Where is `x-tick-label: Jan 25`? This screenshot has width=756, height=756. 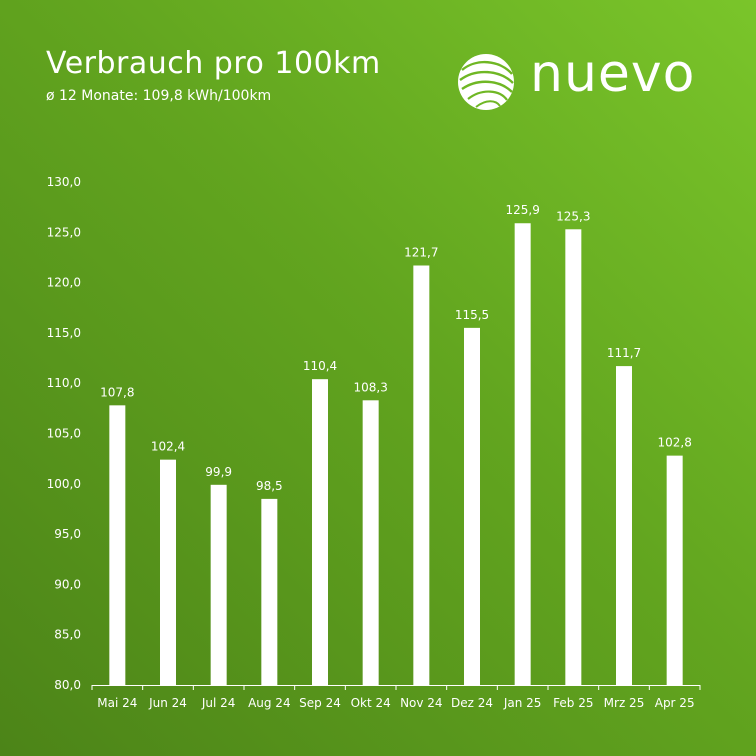
x-tick-label: Jan 25 is located at coordinates (522, 703).